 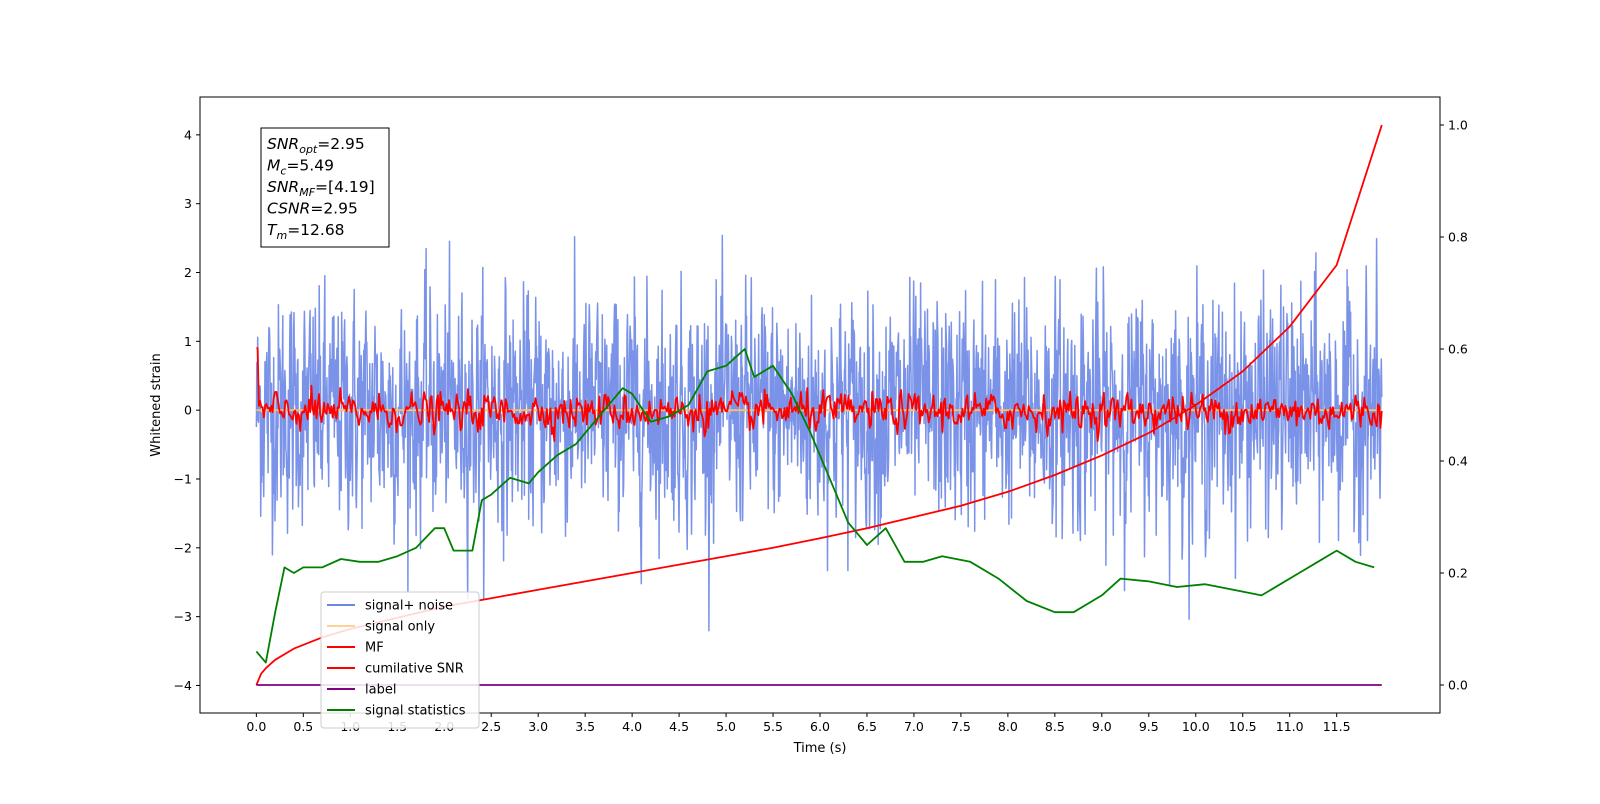 I want to click on x-tick-label: 3.5, so click(x=585, y=726).